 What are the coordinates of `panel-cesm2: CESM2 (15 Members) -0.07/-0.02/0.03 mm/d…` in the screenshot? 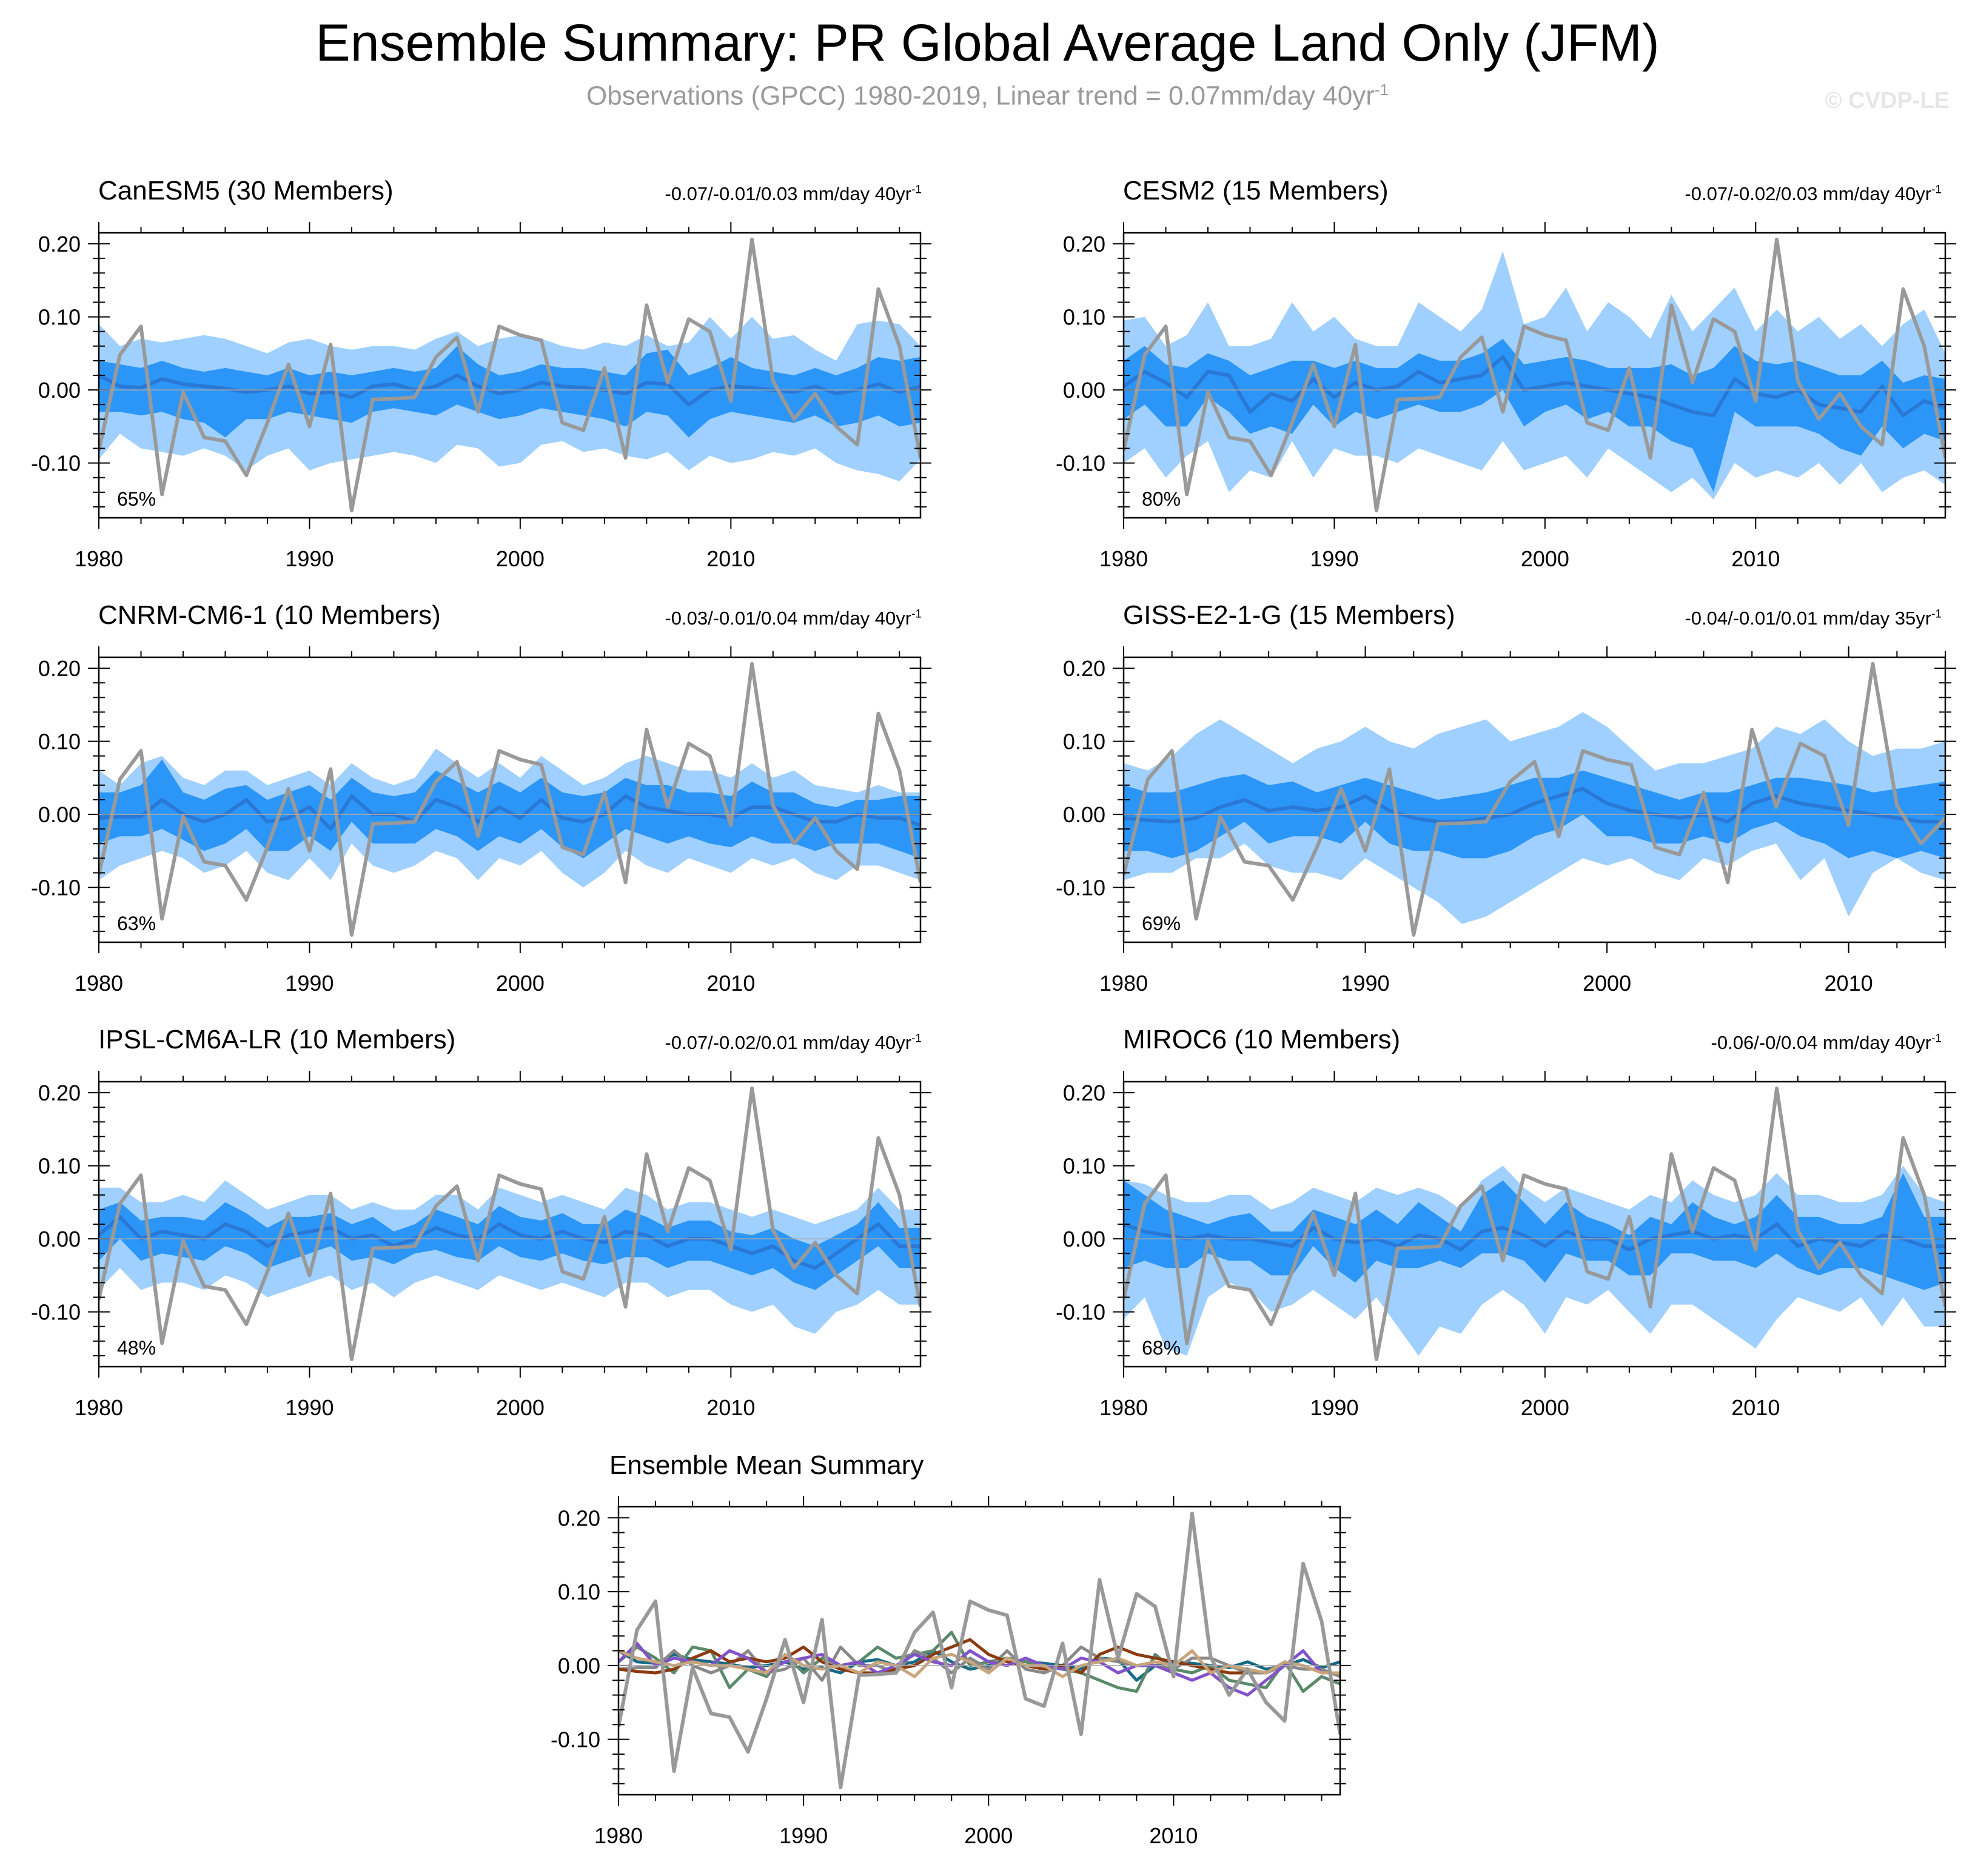 It's located at (1500, 382).